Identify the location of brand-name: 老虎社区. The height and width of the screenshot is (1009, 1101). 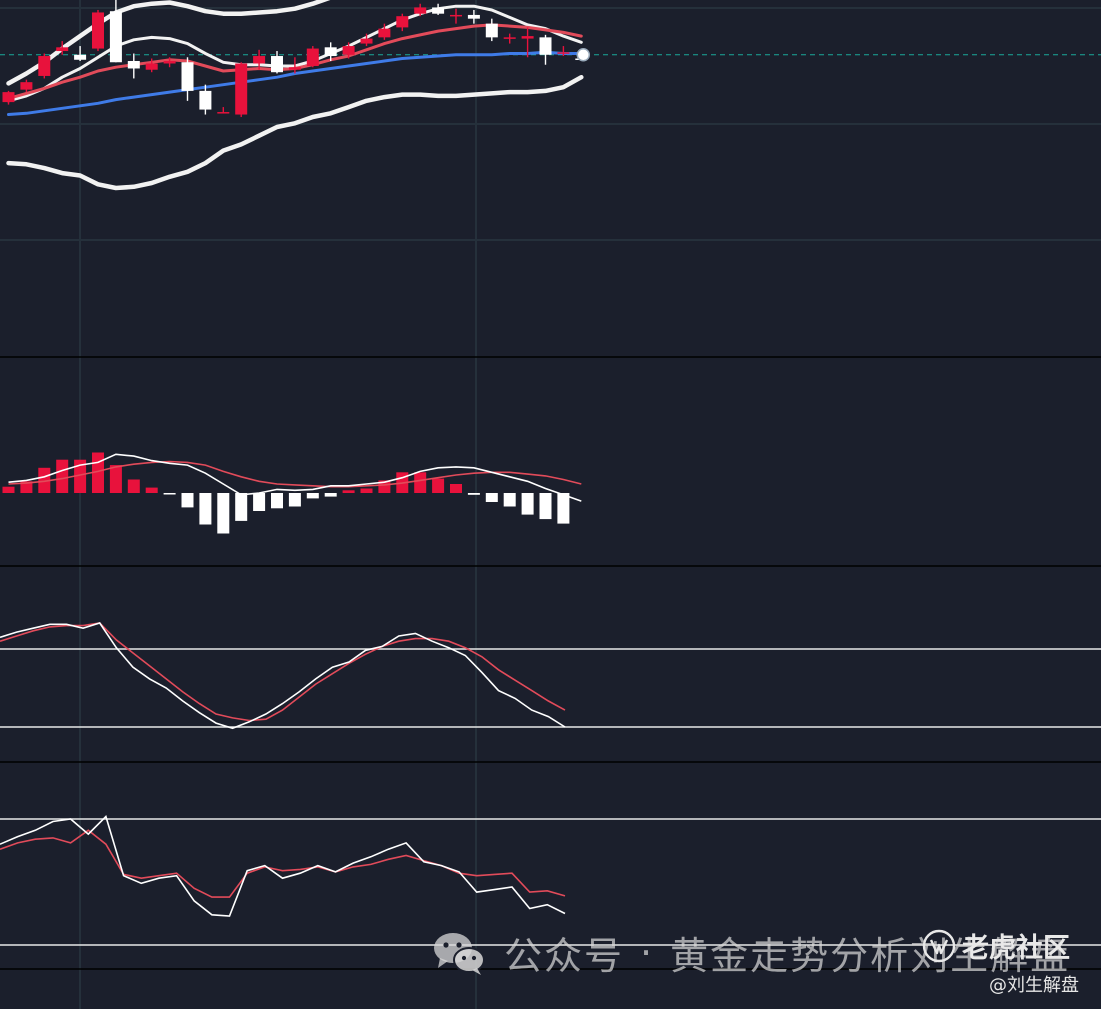
(1016, 948).